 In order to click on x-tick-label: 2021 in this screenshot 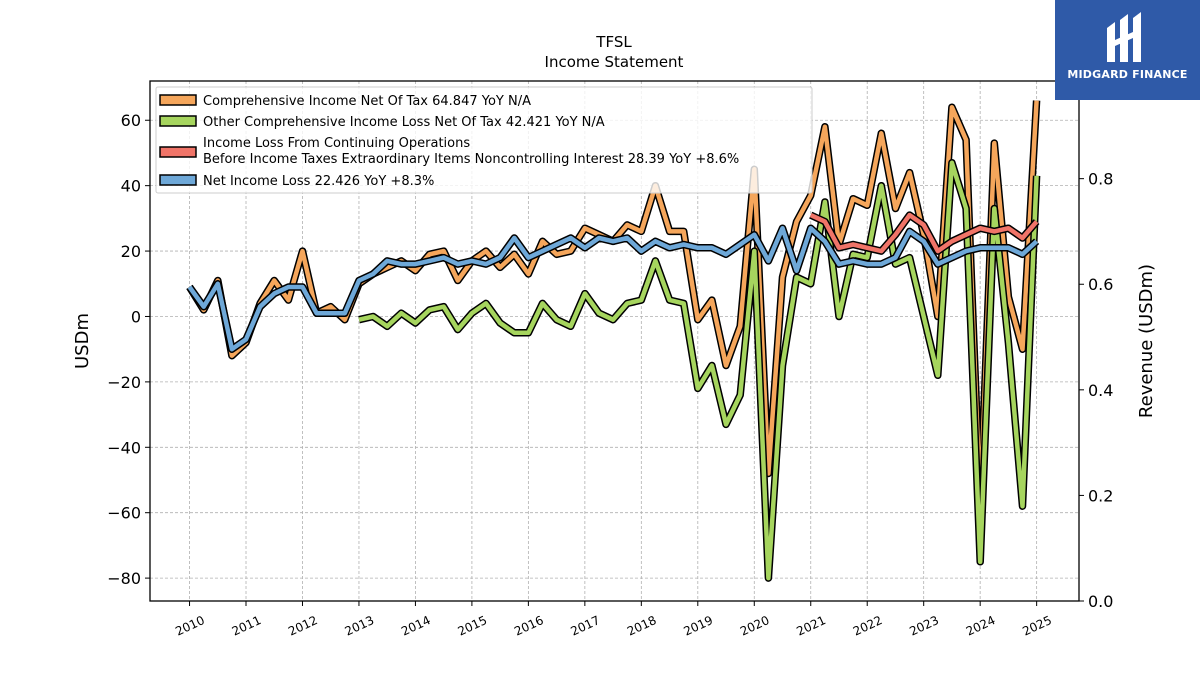, I will do `click(811, 626)`.